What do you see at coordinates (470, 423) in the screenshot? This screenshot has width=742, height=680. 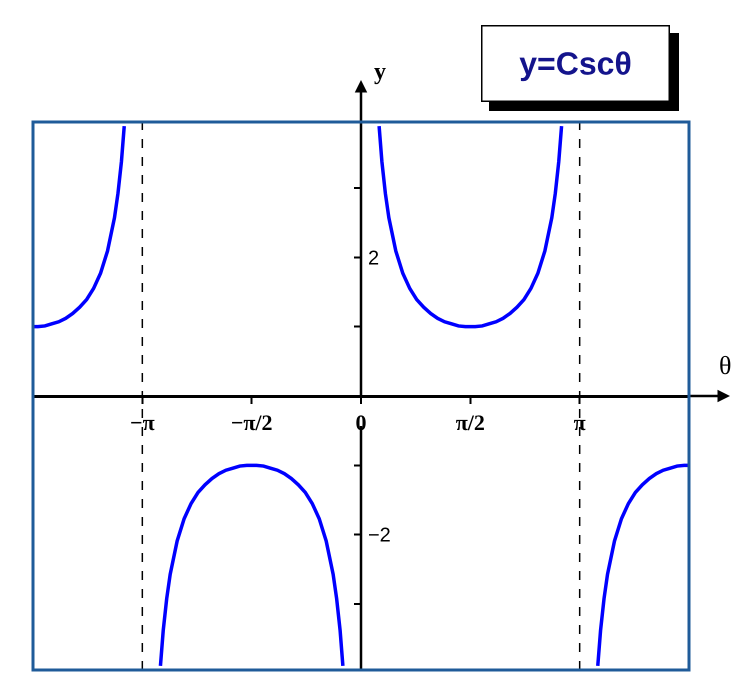 I see `x-tick-label: π/2` at bounding box center [470, 423].